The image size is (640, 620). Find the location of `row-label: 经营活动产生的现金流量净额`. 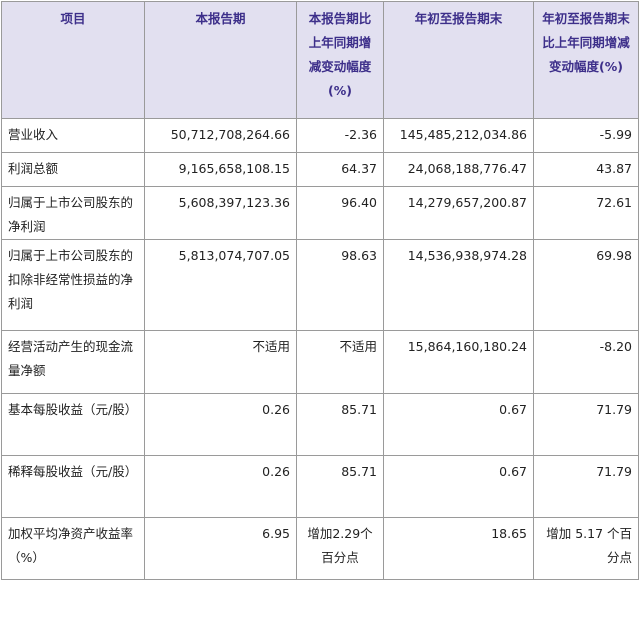

row-label: 经营活动产生的现金流量净额 is located at coordinates (73, 362).